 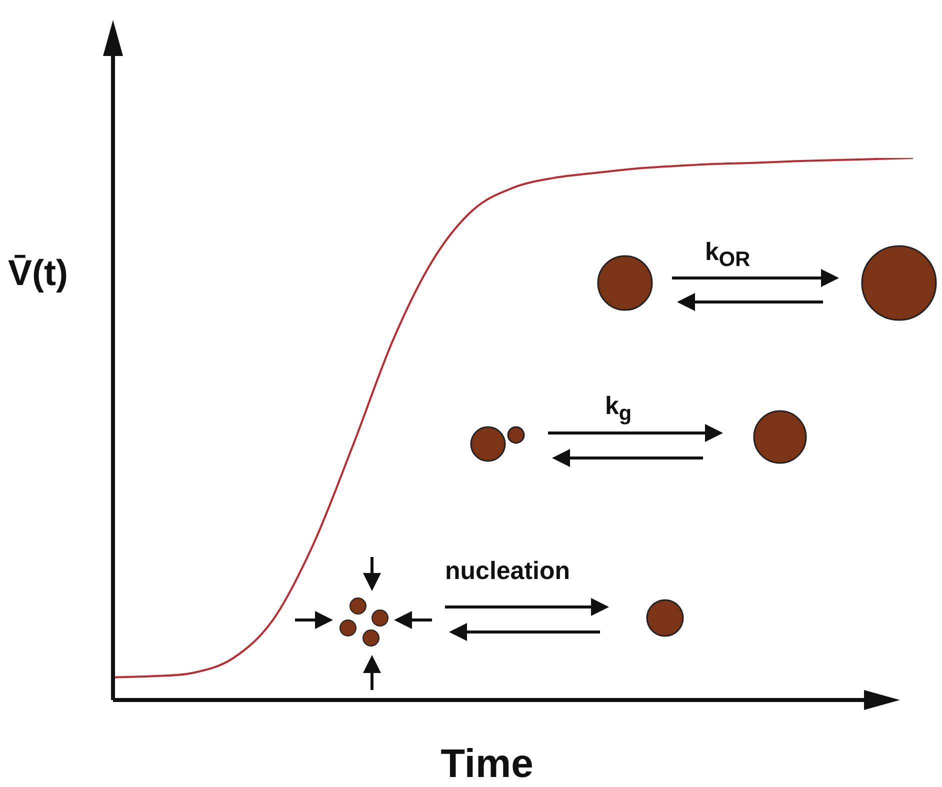 I want to click on y-axis-title: V̄(t), so click(x=38, y=273).